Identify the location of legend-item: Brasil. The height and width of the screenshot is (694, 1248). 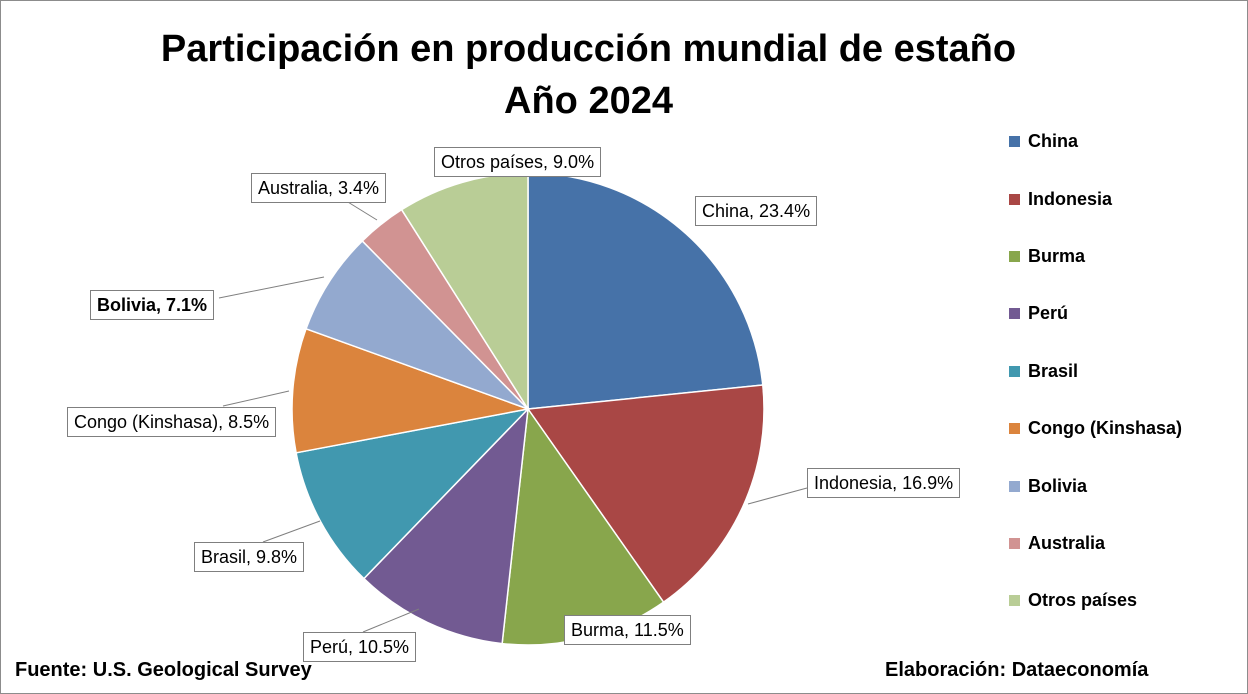
(1124, 371).